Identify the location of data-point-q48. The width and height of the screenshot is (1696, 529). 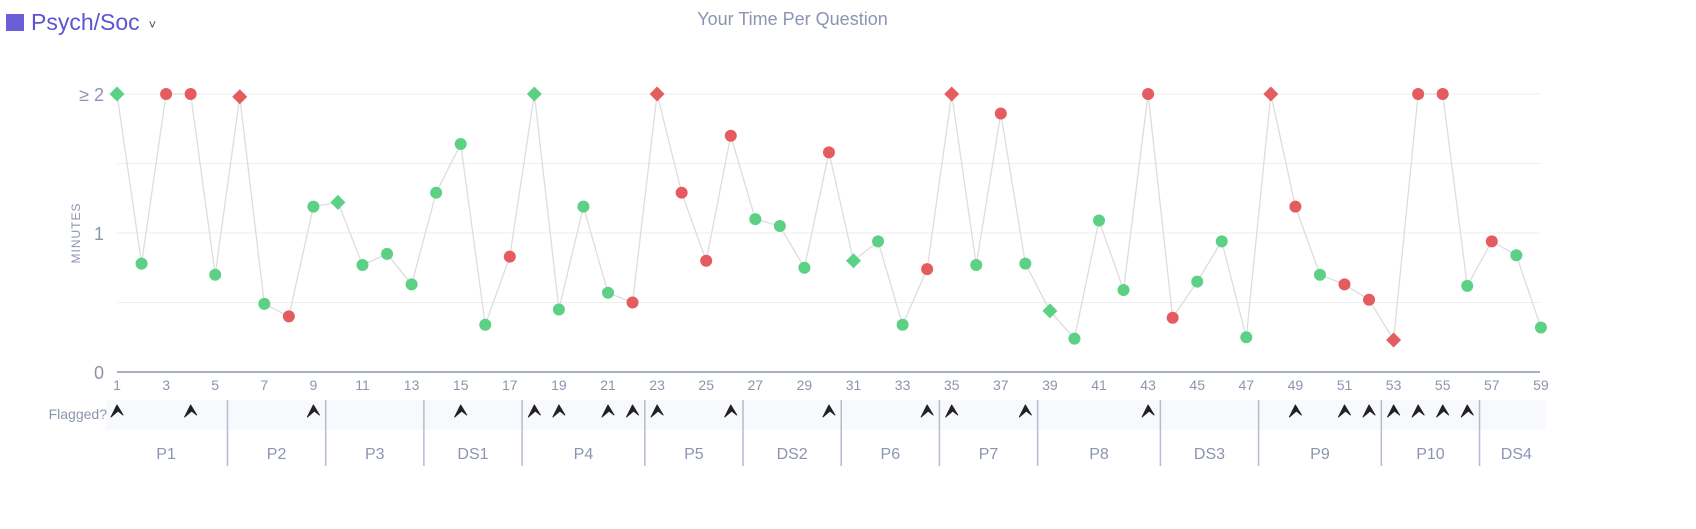
(1271, 94).